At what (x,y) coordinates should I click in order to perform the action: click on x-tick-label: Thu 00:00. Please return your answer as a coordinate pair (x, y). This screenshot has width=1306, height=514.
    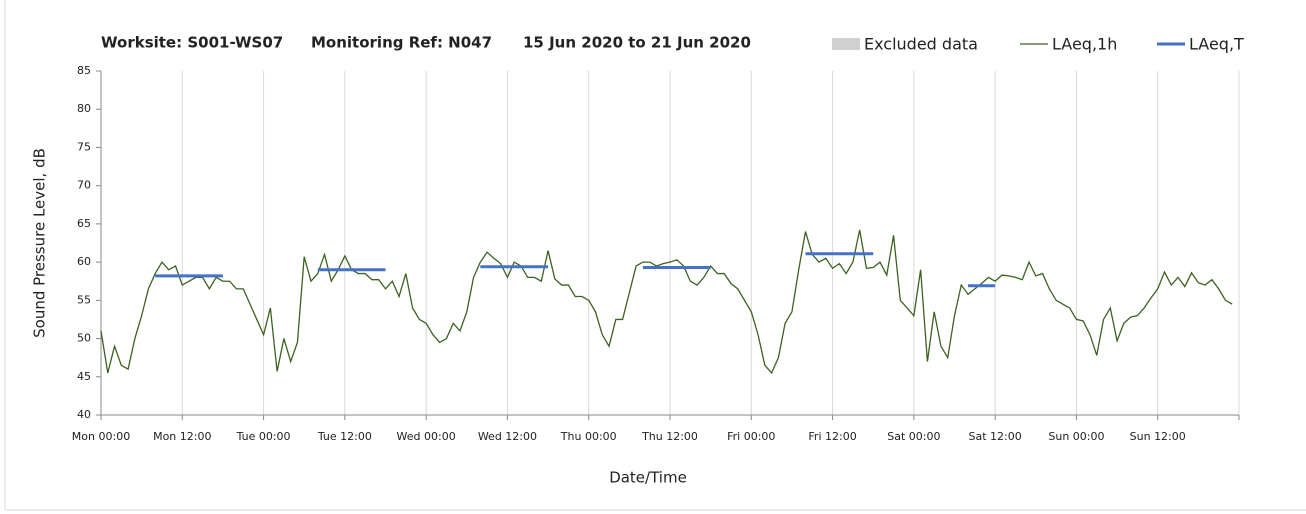
    Looking at the image, I should click on (588, 436).